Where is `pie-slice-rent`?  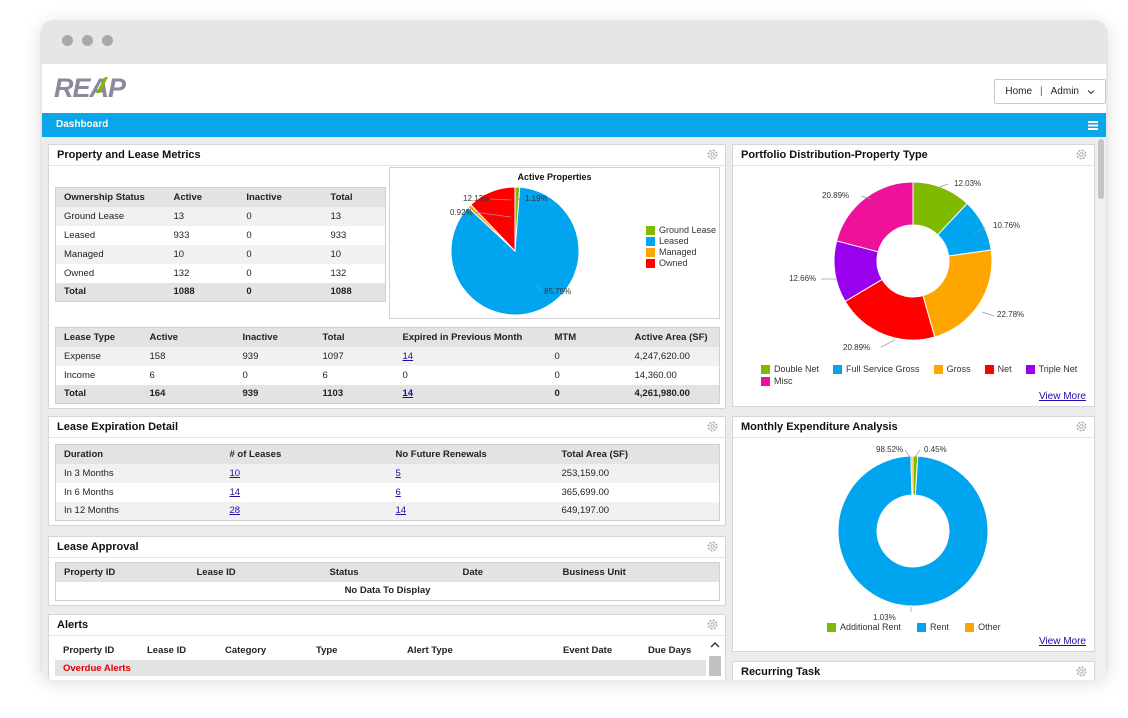 pie-slice-rent is located at coordinates (913, 531).